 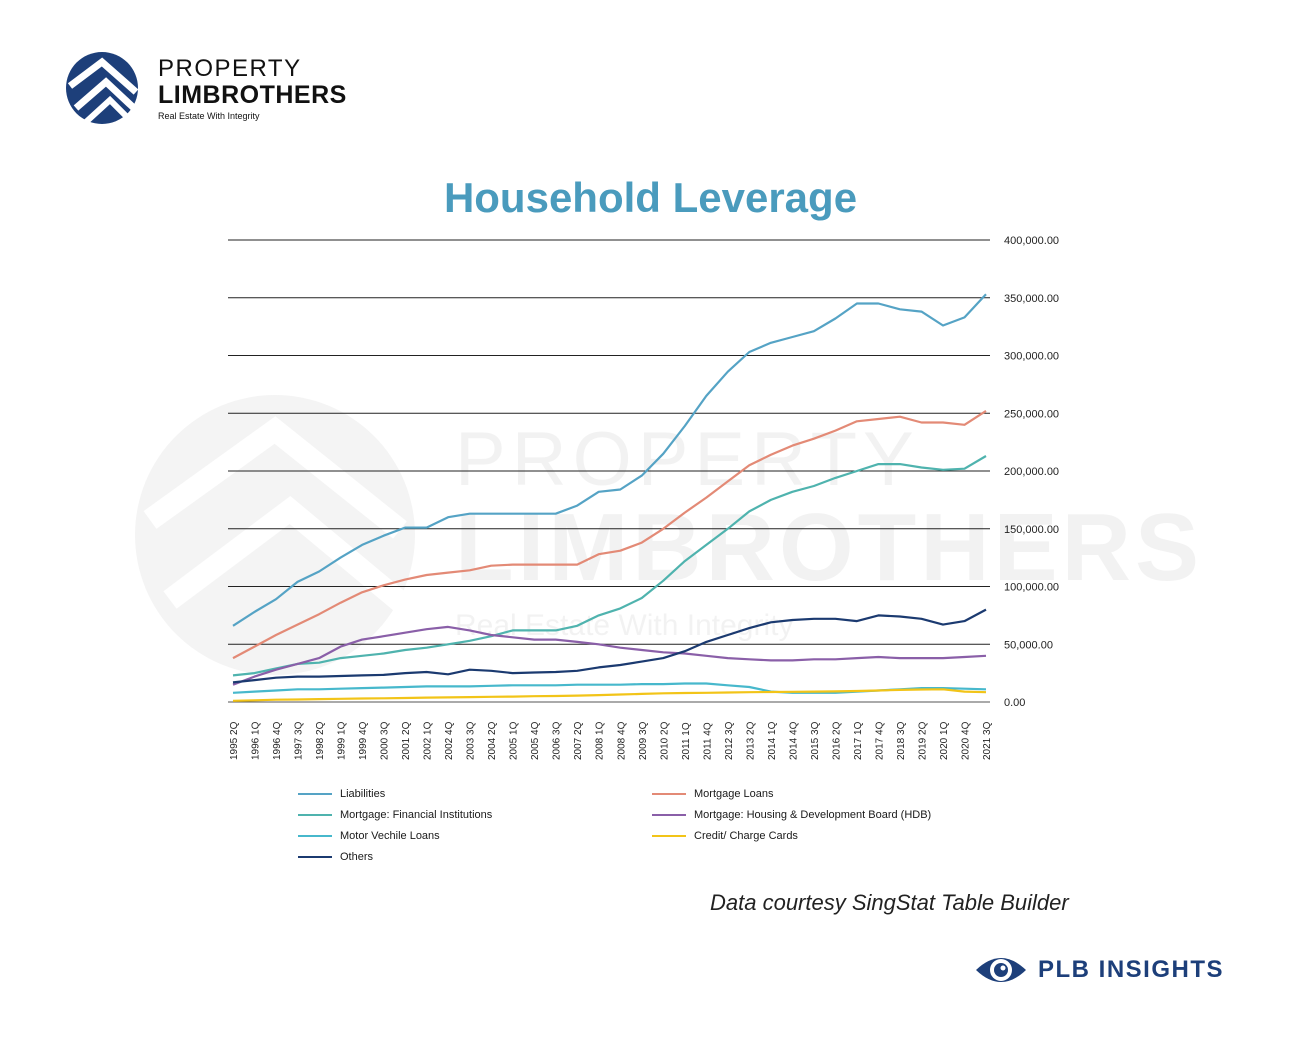 I want to click on x-tick-label: 2002 4Q, so click(x=449, y=740).